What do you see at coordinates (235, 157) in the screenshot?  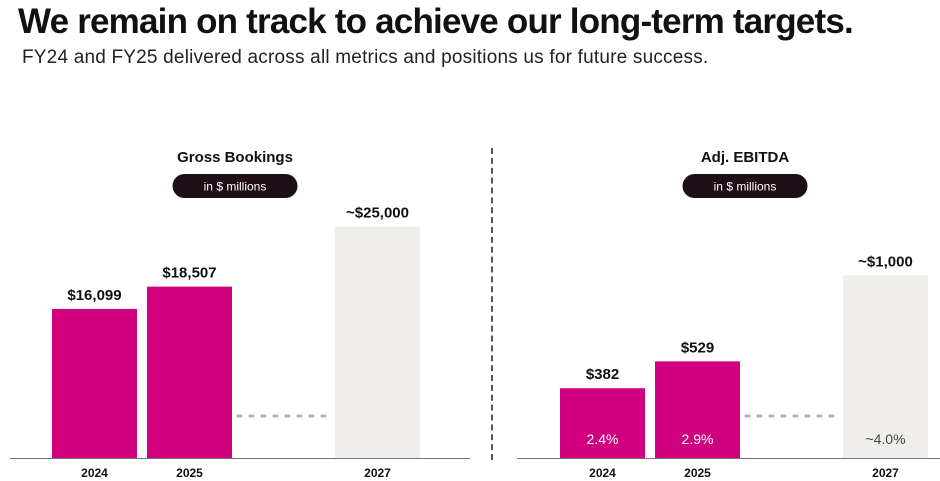 I see `chart-title: Gross Bookings` at bounding box center [235, 157].